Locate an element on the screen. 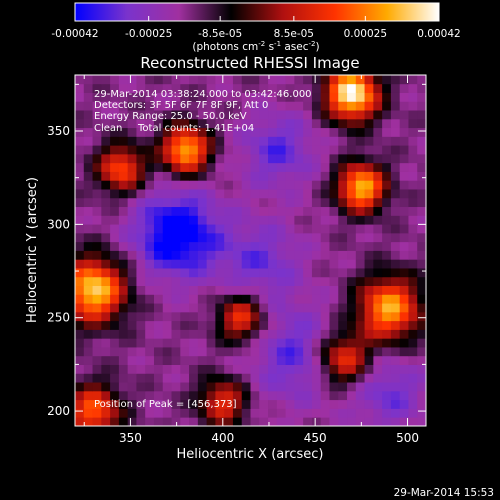 Image resolution: width=500 pixels, height=500 pixels. x-tick-label: 500 is located at coordinates (407, 438).